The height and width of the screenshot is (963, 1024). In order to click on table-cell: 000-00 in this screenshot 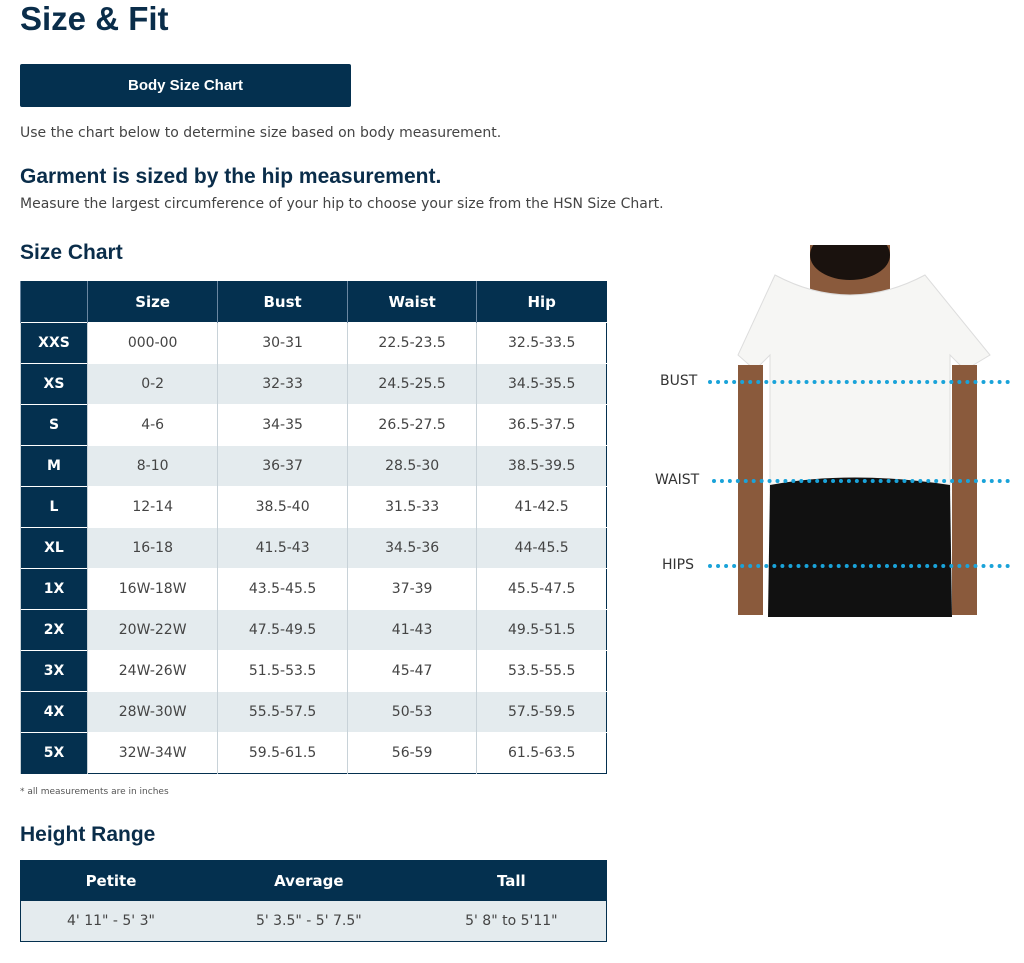, I will do `click(152, 343)`.